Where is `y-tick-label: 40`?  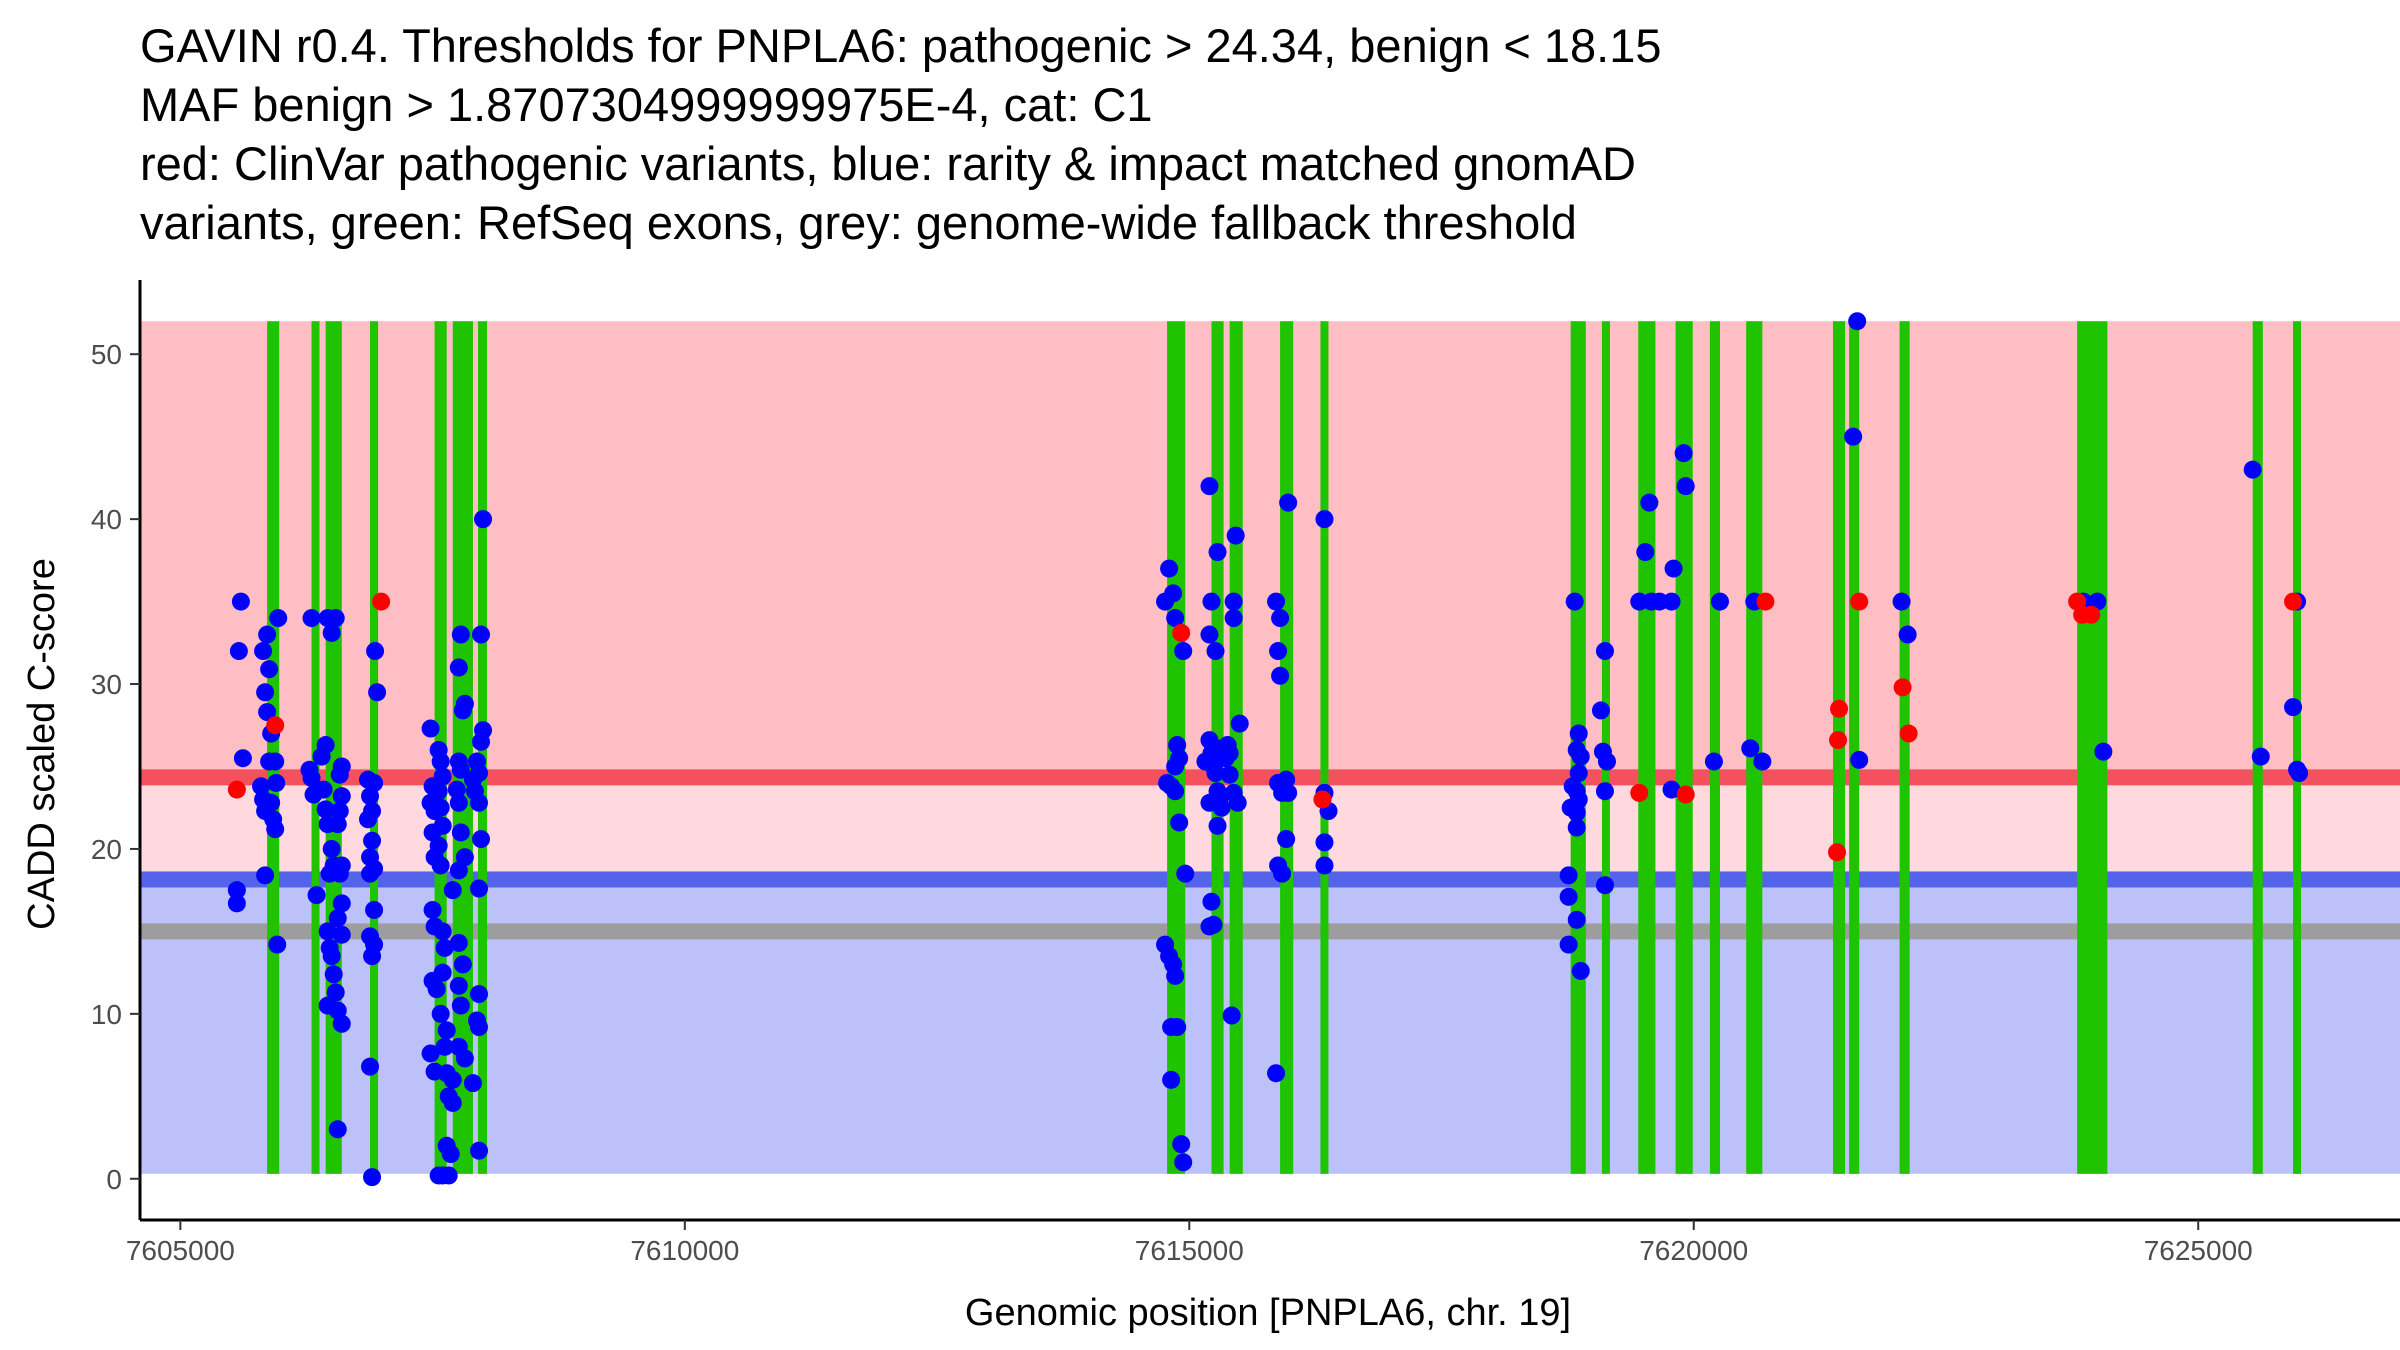
y-tick-label: 40 is located at coordinates (106, 519).